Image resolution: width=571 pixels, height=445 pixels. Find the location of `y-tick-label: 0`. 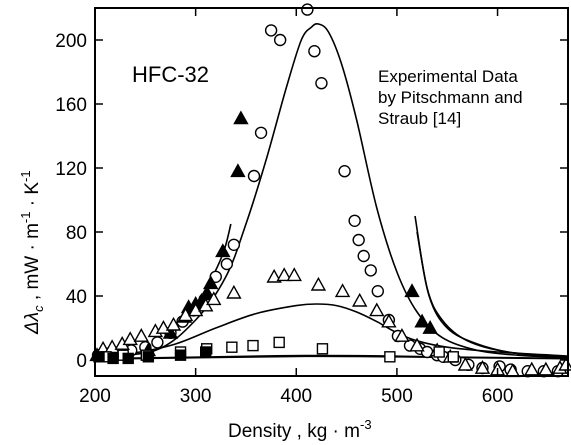

y-tick-label: 0 is located at coordinates (81, 361).